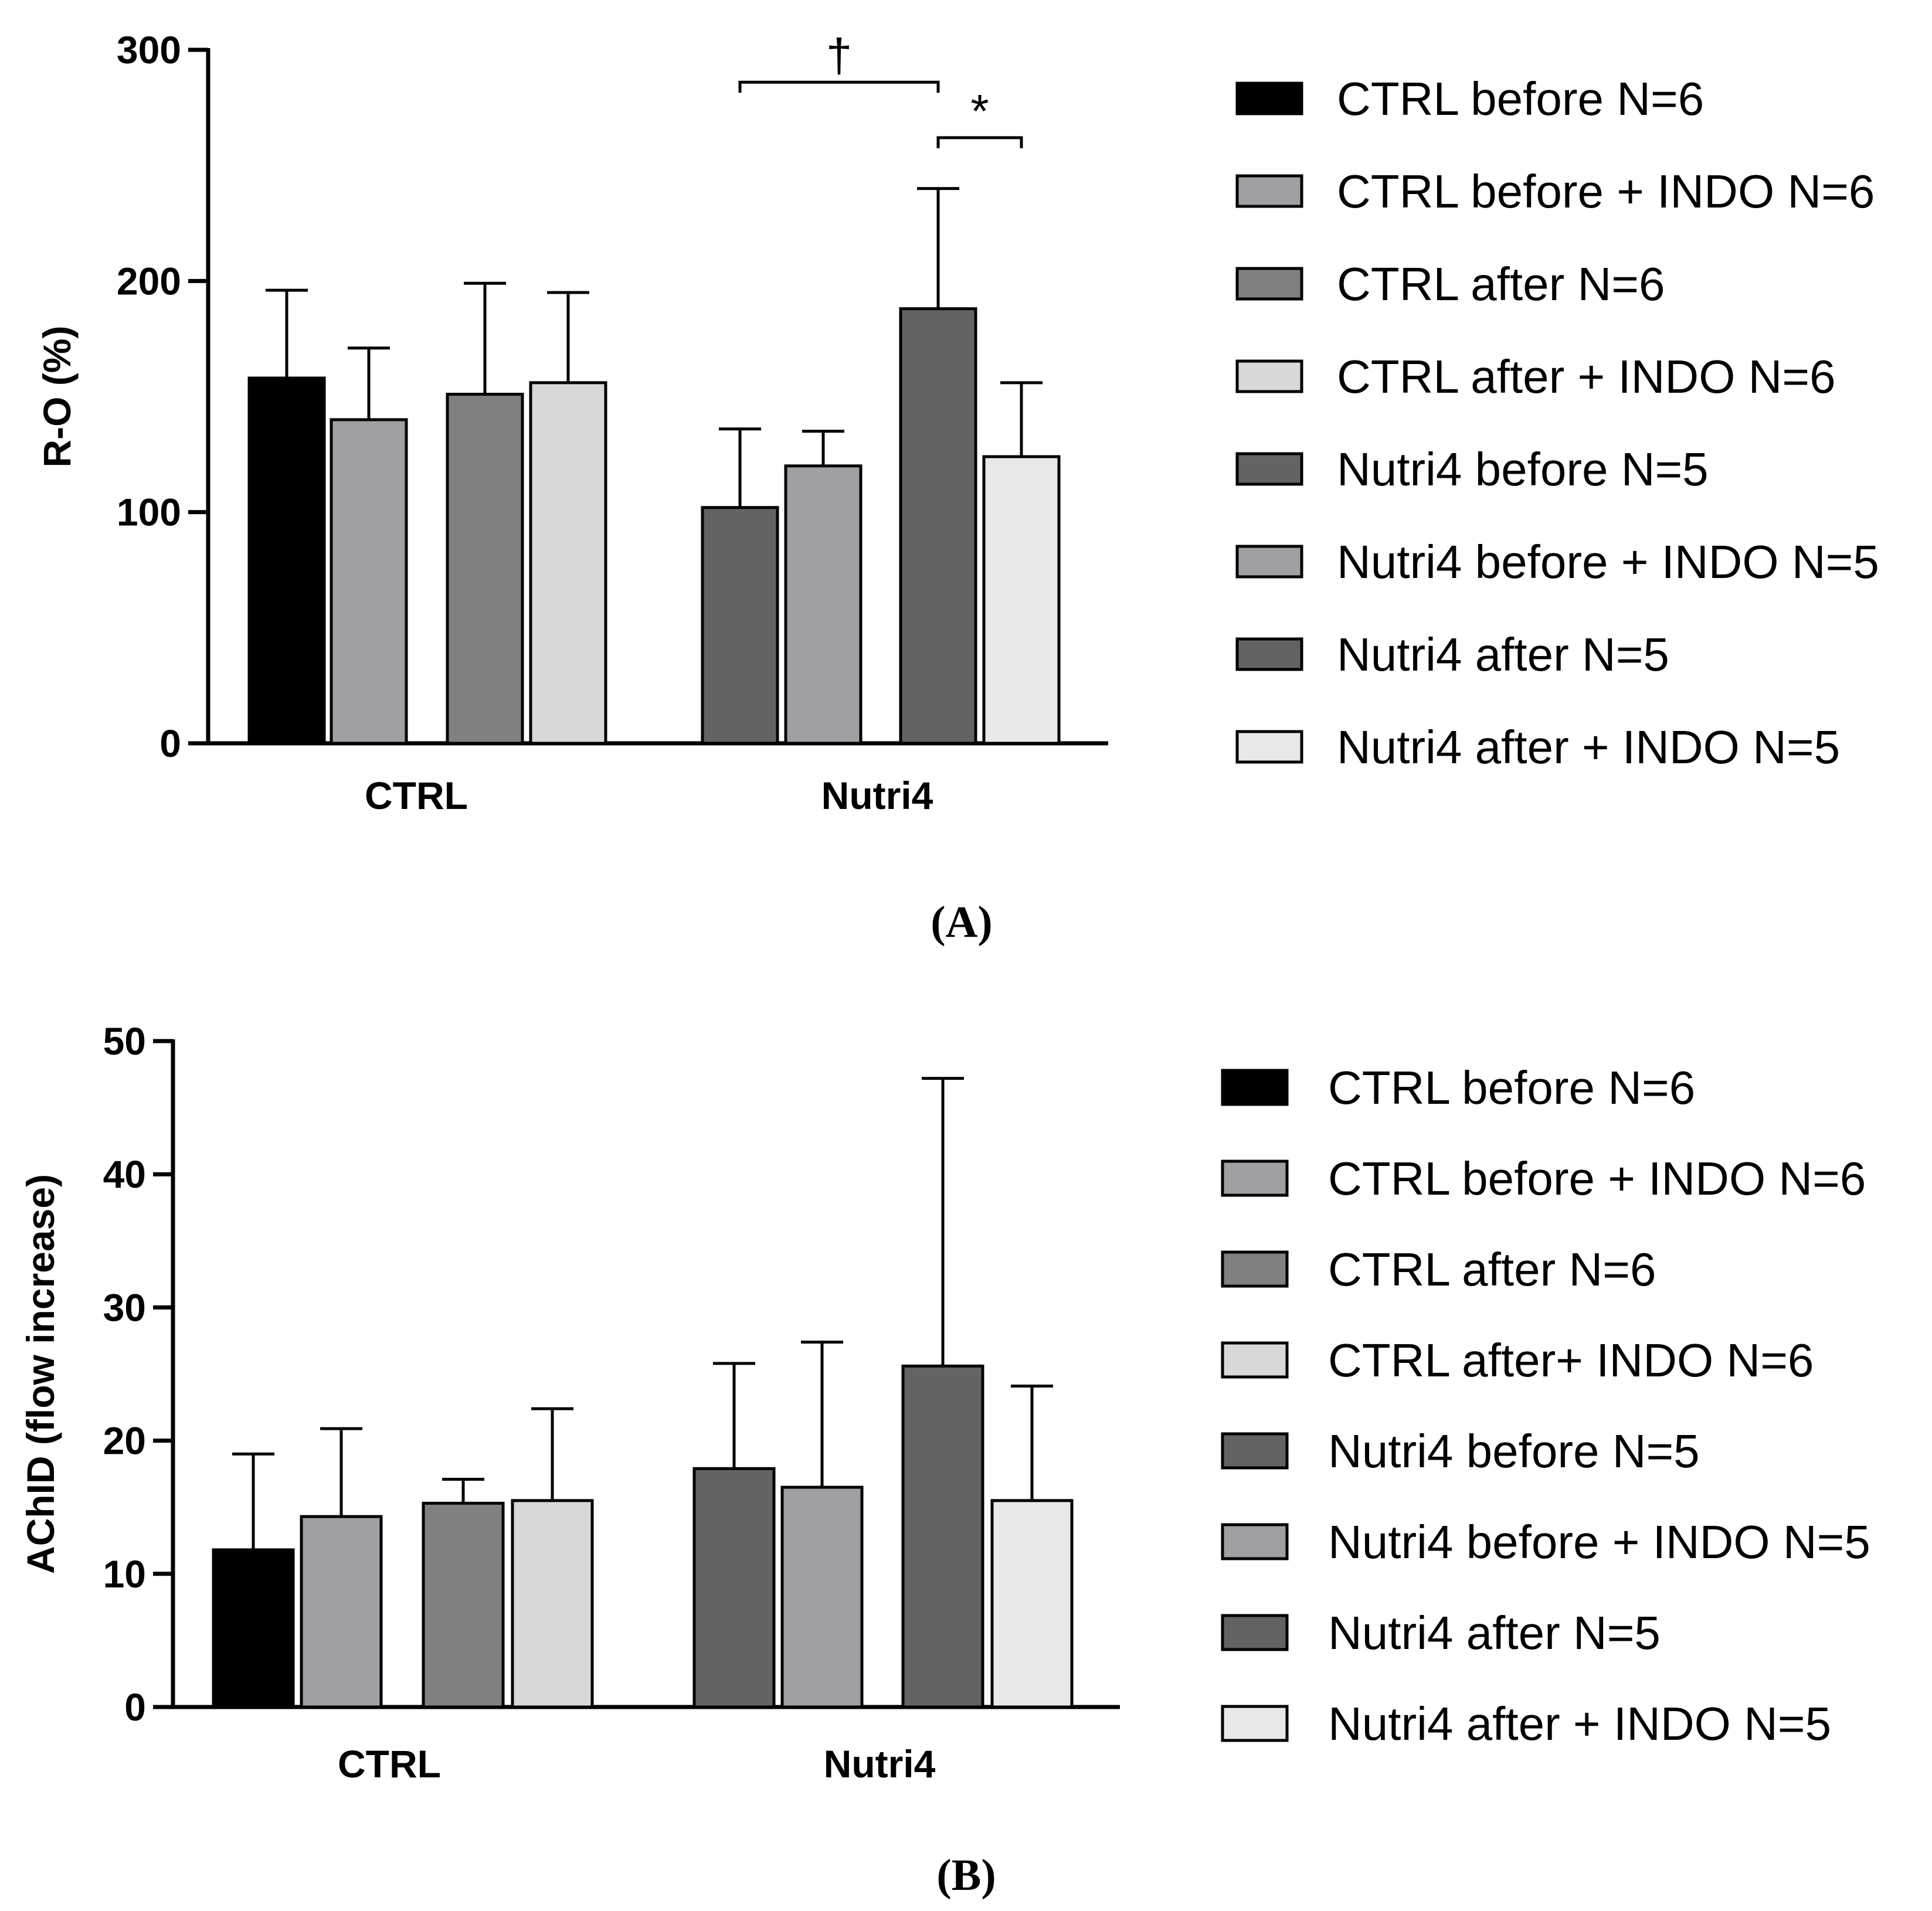 Image resolution: width=1932 pixels, height=1911 pixels. I want to click on legend-label: CTRL after+ INDO N=6, so click(1571, 1360).